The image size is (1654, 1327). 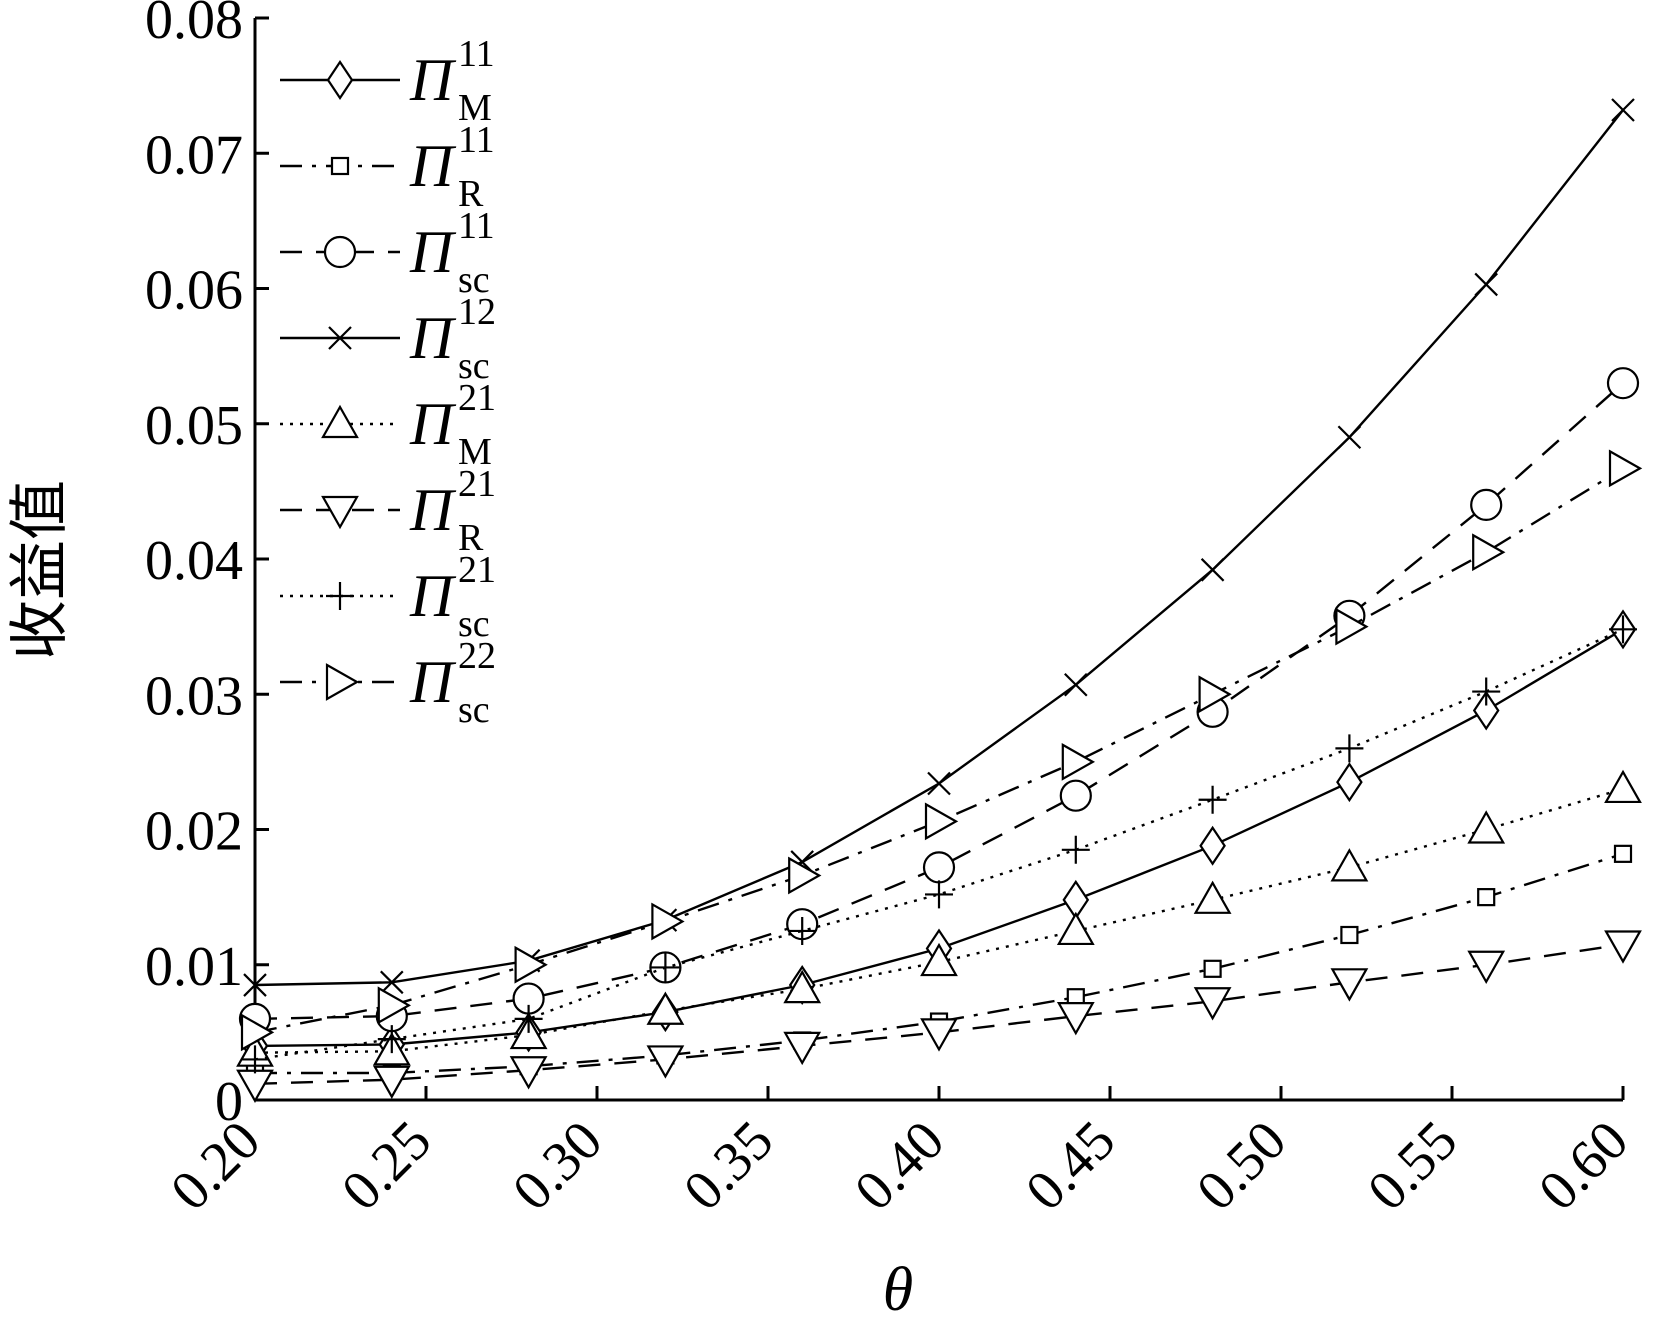 What do you see at coordinates (1412, 1165) in the screenshot?
I see `x-tick-label: 0.55` at bounding box center [1412, 1165].